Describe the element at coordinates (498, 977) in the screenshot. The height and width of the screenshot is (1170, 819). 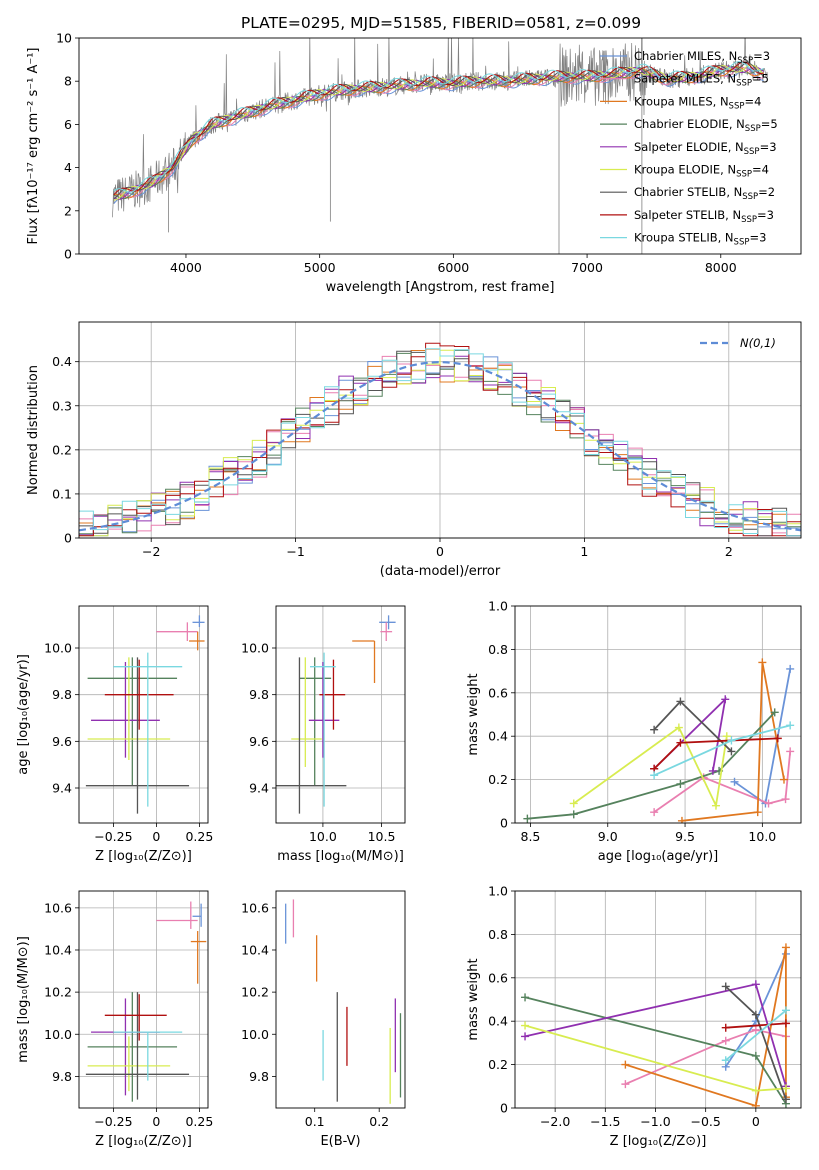
I see `y-tick-label: 0.6` at that location.